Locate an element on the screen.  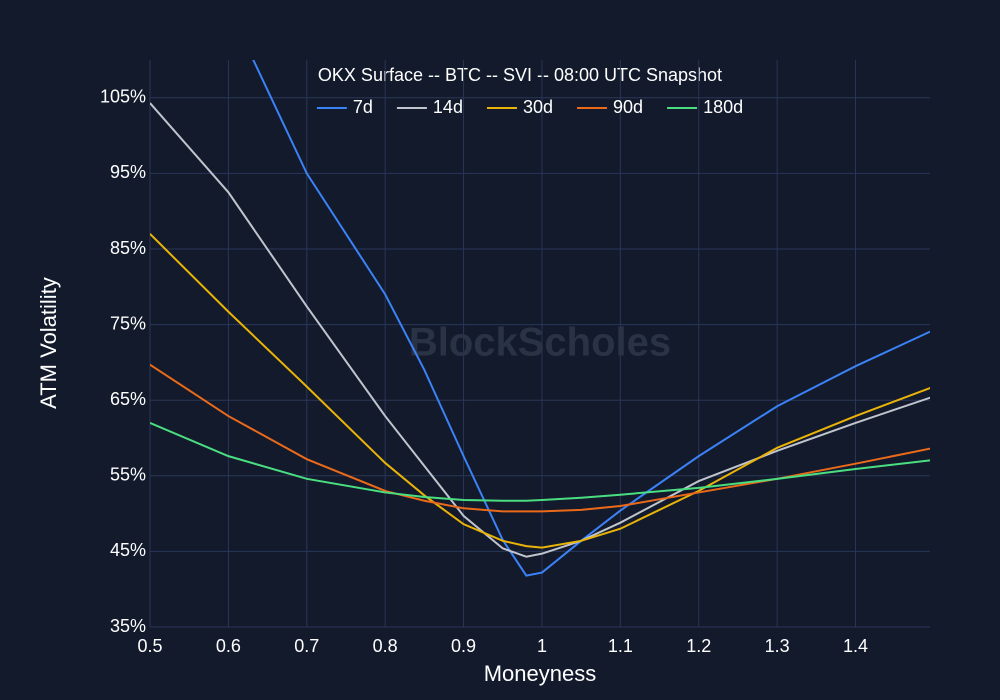
legend-label: 14d is located at coordinates (448, 107).